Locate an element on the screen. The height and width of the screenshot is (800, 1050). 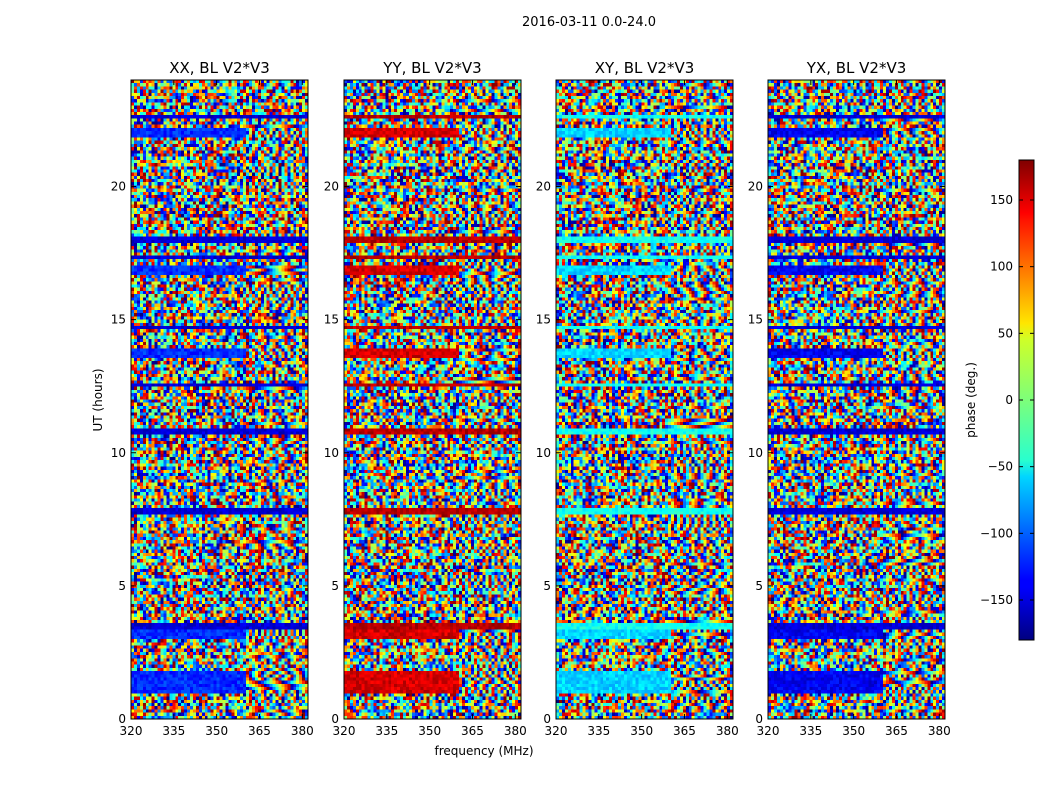
colorbar-label: phase (deg.) is located at coordinates (971, 400).